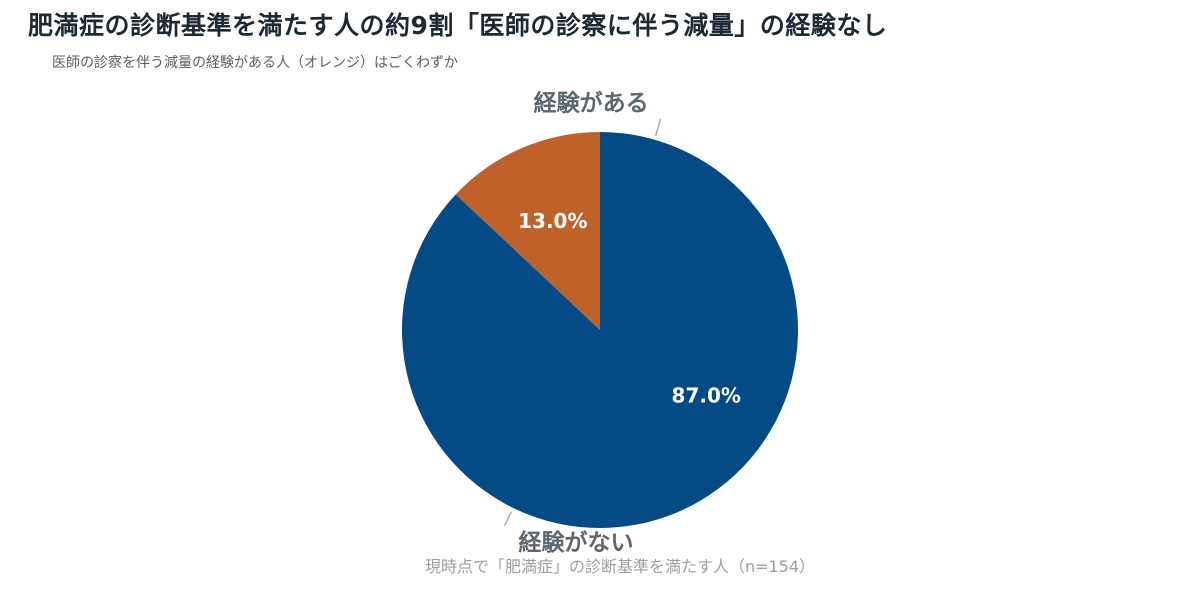  Describe the element at coordinates (255, 63) in the screenshot. I see `chart-subtitle: 医師の診察を伴う減量の経験がある人（オレンジ）はごくわずか` at that location.